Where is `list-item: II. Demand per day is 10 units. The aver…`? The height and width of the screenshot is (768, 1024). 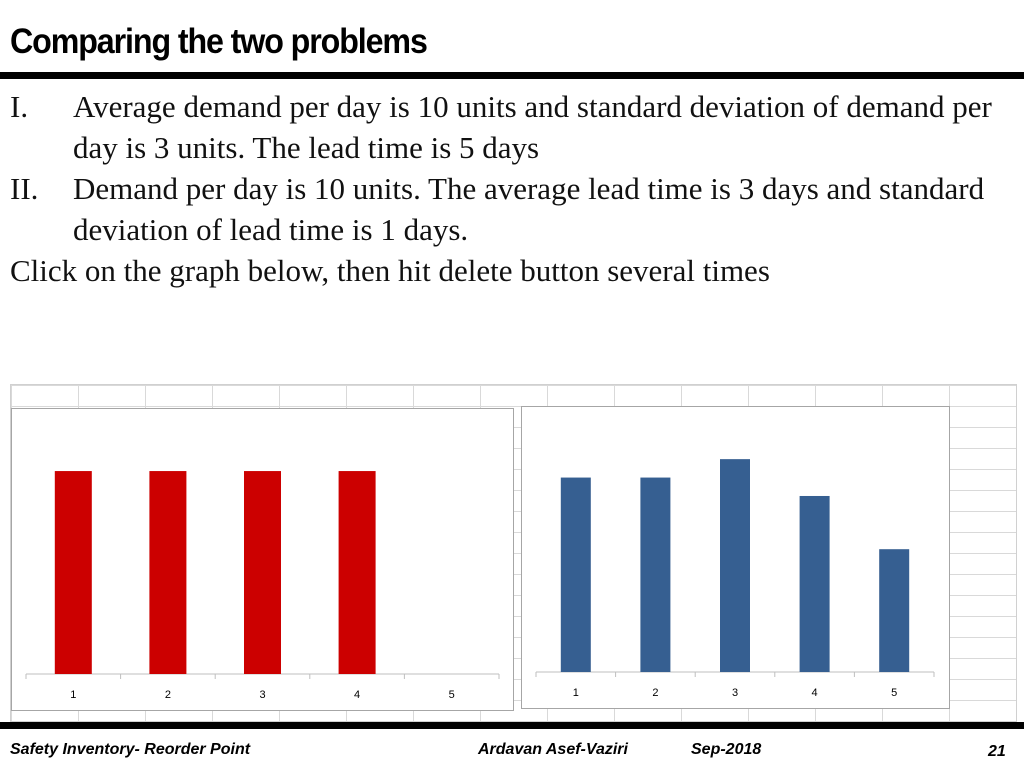 list-item: II. Demand per day is 10 units. The aver… is located at coordinates (510, 209).